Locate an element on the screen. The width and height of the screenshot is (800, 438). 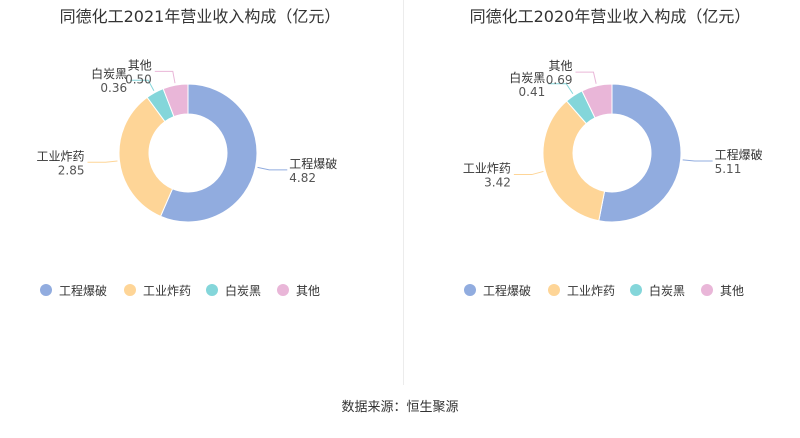
legend-label-2021-2: 白炭黑 is located at coordinates (243, 290).